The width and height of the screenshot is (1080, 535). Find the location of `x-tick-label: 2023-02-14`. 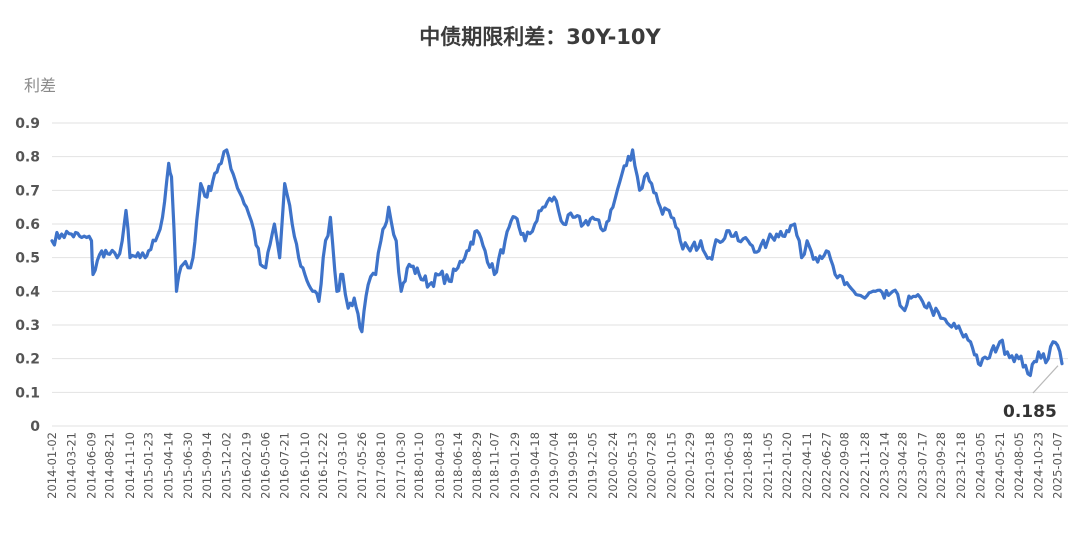

x-tick-label: 2023-02-14 is located at coordinates (884, 465).